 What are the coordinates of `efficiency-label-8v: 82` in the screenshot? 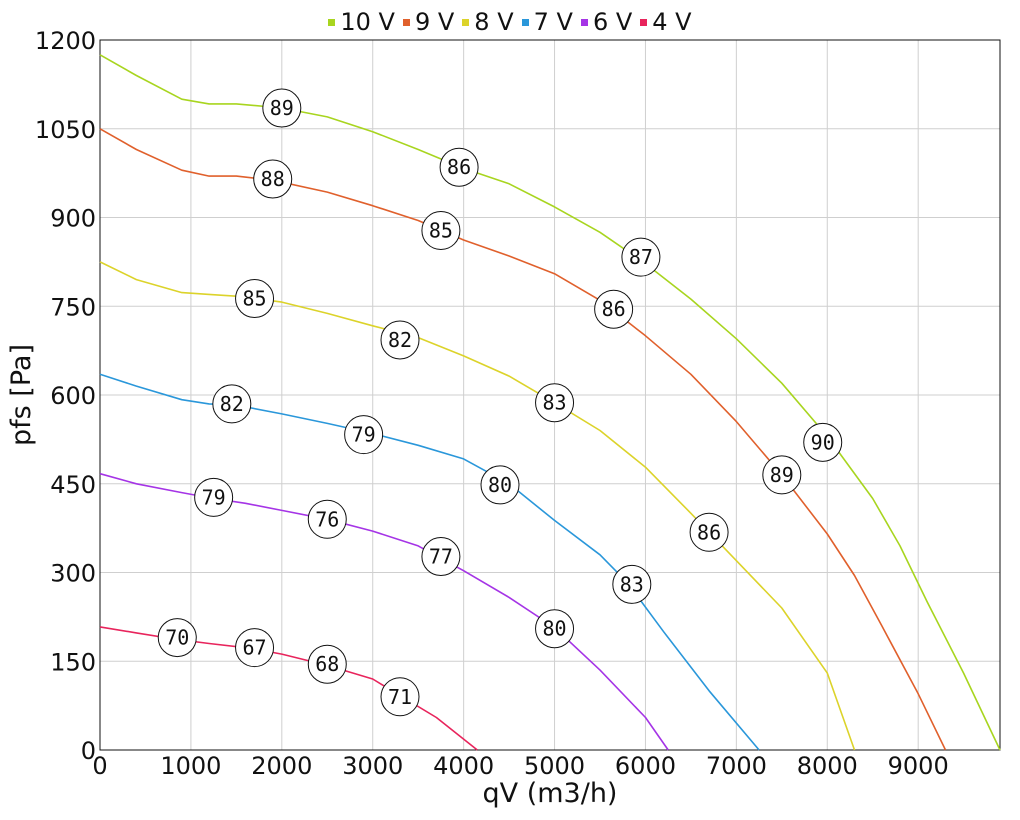 It's located at (400, 340).